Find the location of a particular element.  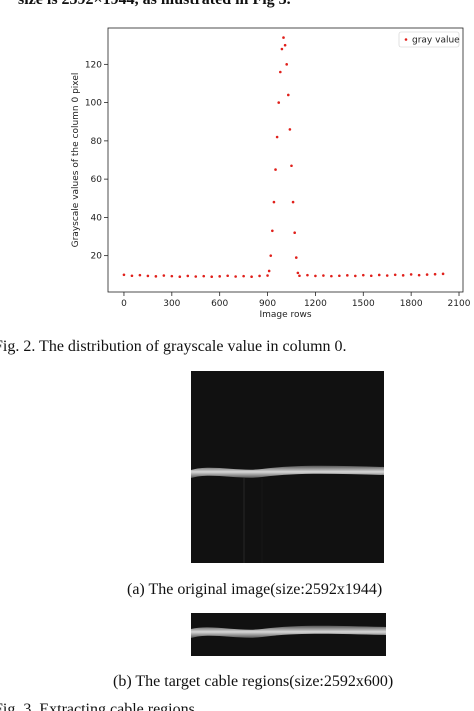

x-tick-label: 2100 is located at coordinates (459, 304).